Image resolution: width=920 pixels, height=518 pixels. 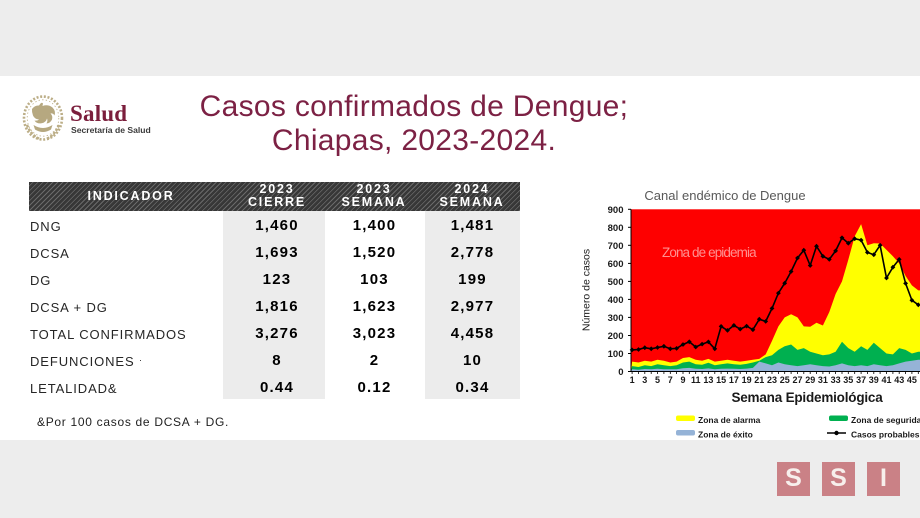 I want to click on svg-text: Zona de epidemia, so click(x=709, y=252).